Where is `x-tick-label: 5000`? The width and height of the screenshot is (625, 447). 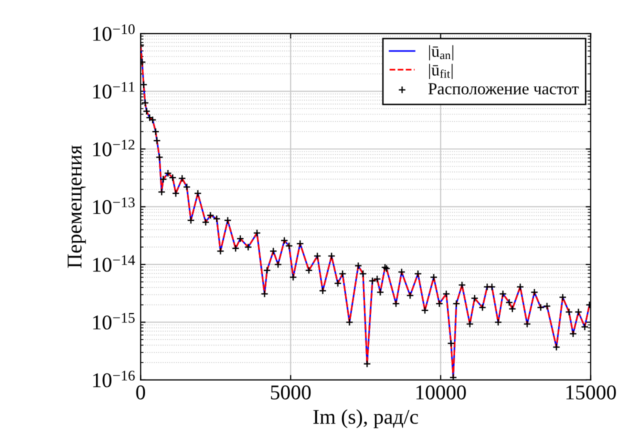 x-tick-label: 5000 is located at coordinates (291, 392).